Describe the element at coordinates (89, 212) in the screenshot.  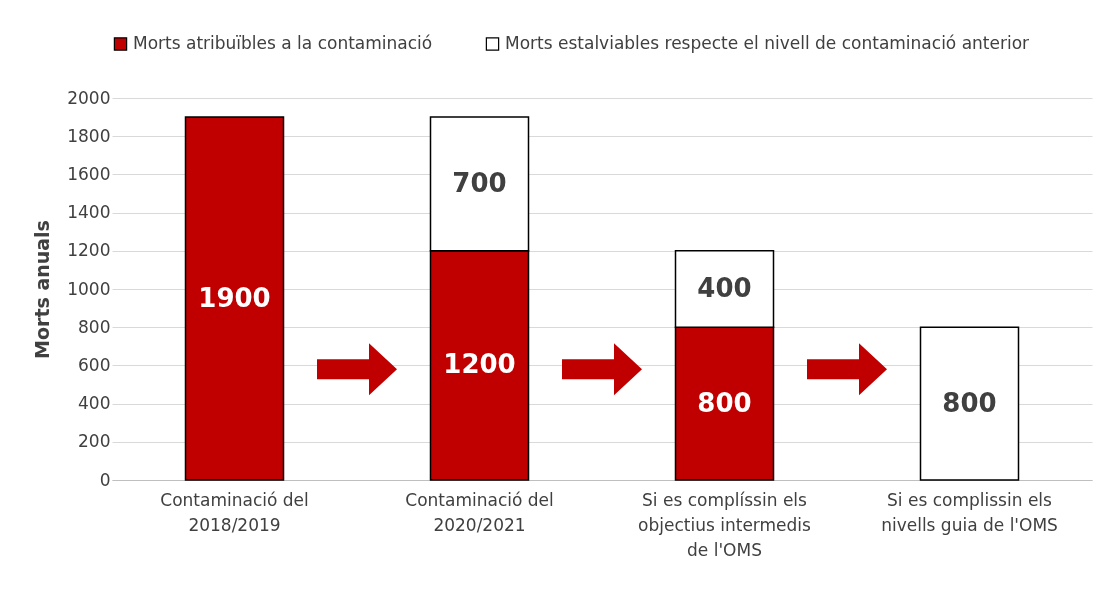
I see `y-tick-label: 1400` at that location.